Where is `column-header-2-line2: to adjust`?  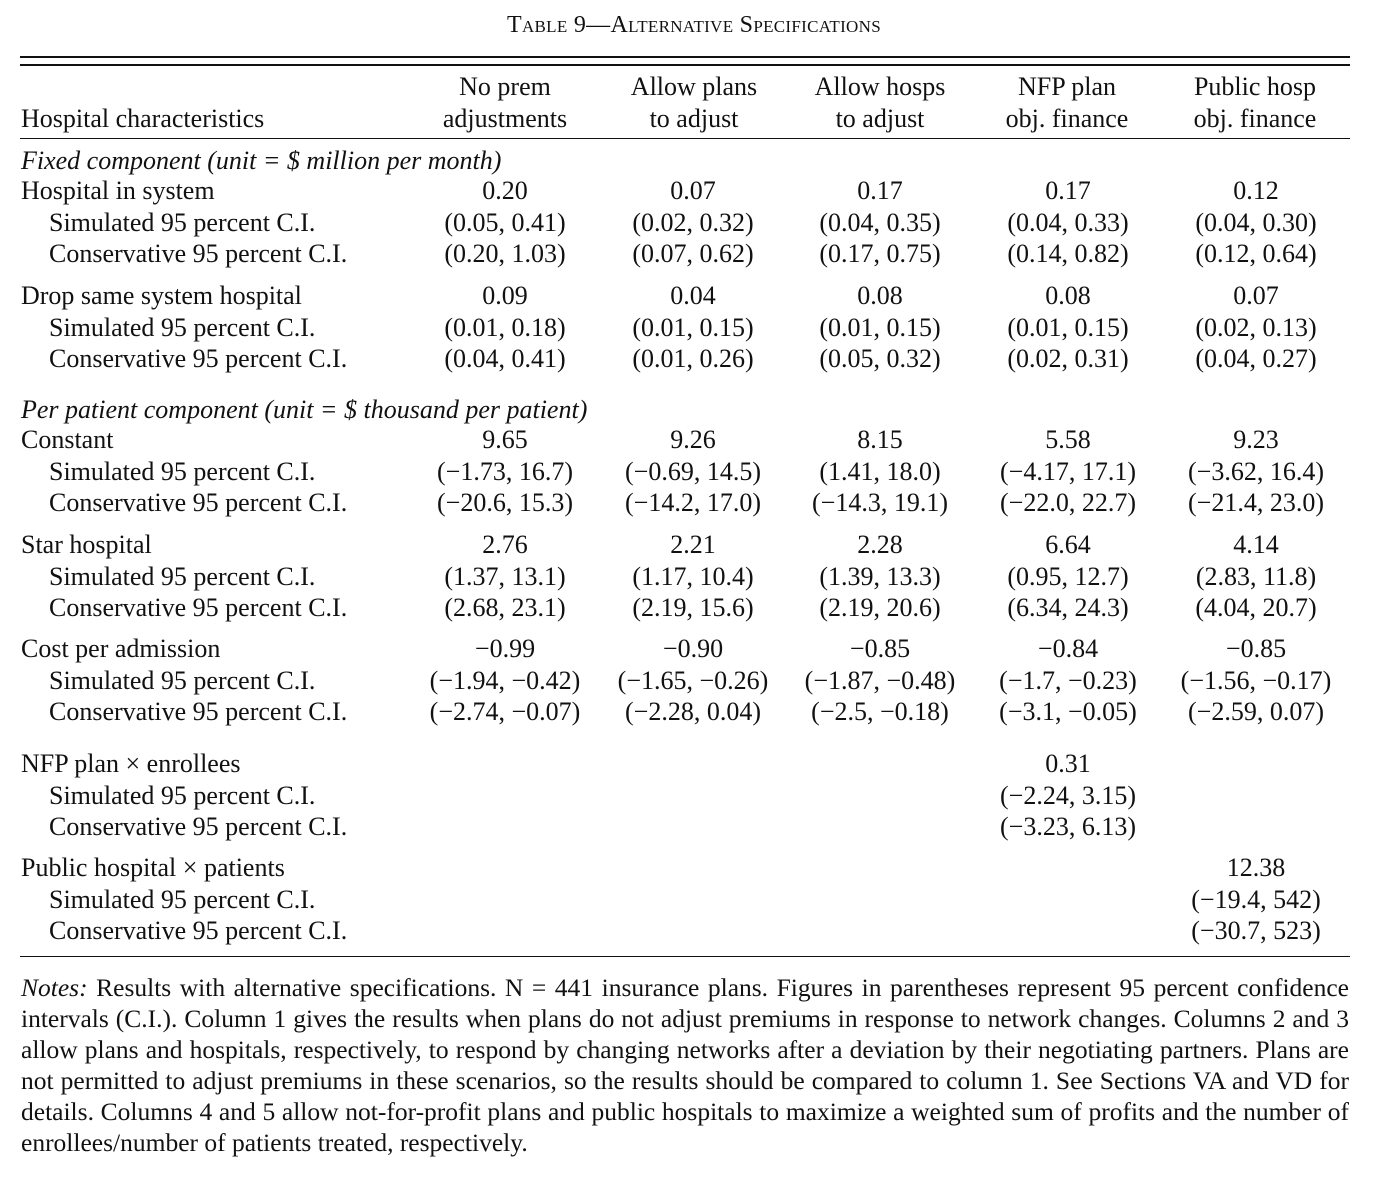 column-header-2-line2: to adjust is located at coordinates (694, 118).